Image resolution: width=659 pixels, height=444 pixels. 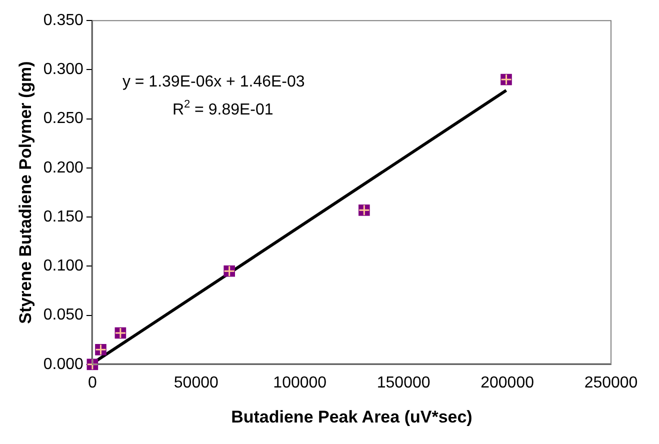 I want to click on annotation: y = 1.39E-06x + 1.46E-03, so click(x=213, y=82).